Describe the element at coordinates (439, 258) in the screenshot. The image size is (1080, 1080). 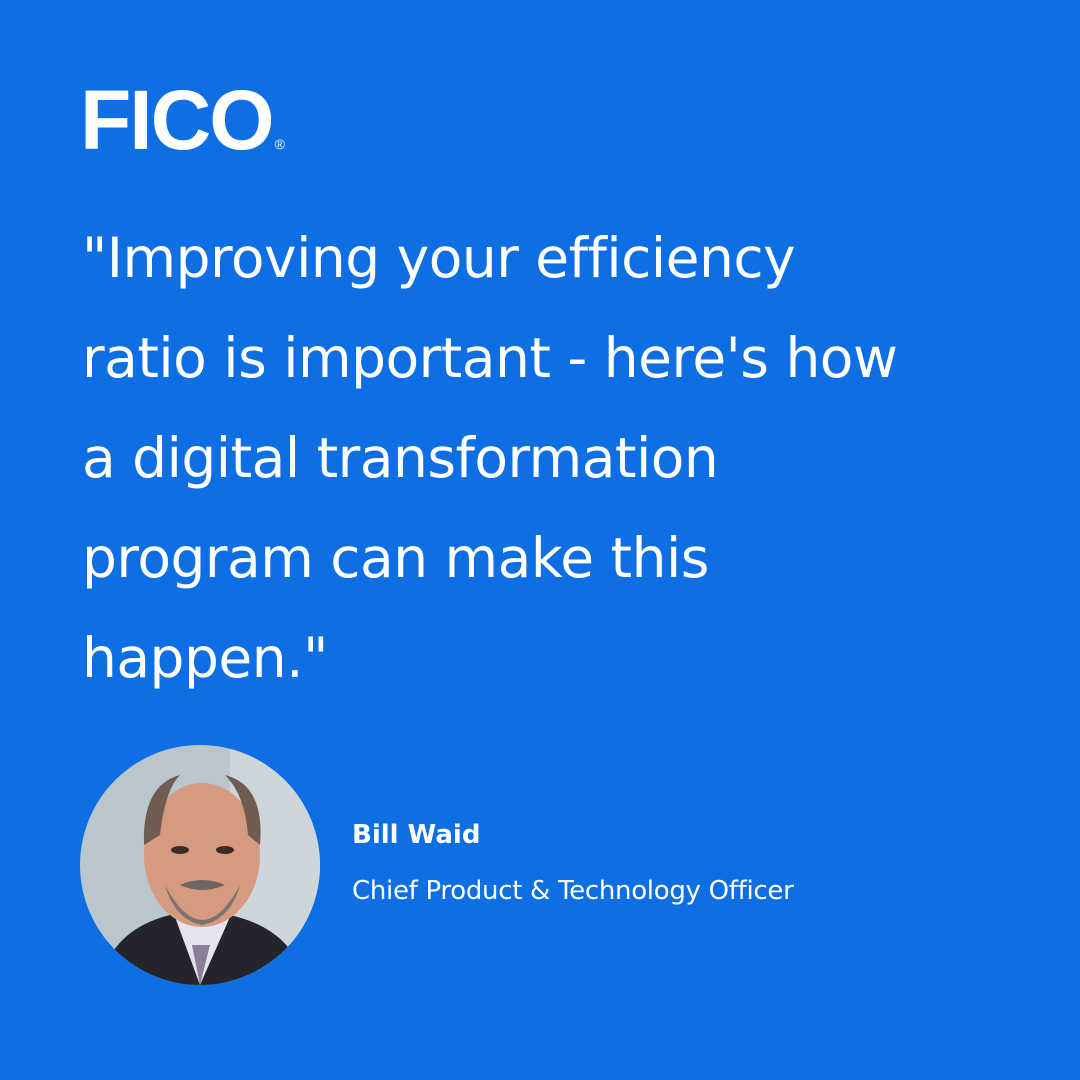
I see `quote-line: "Improving your efficiency` at that location.